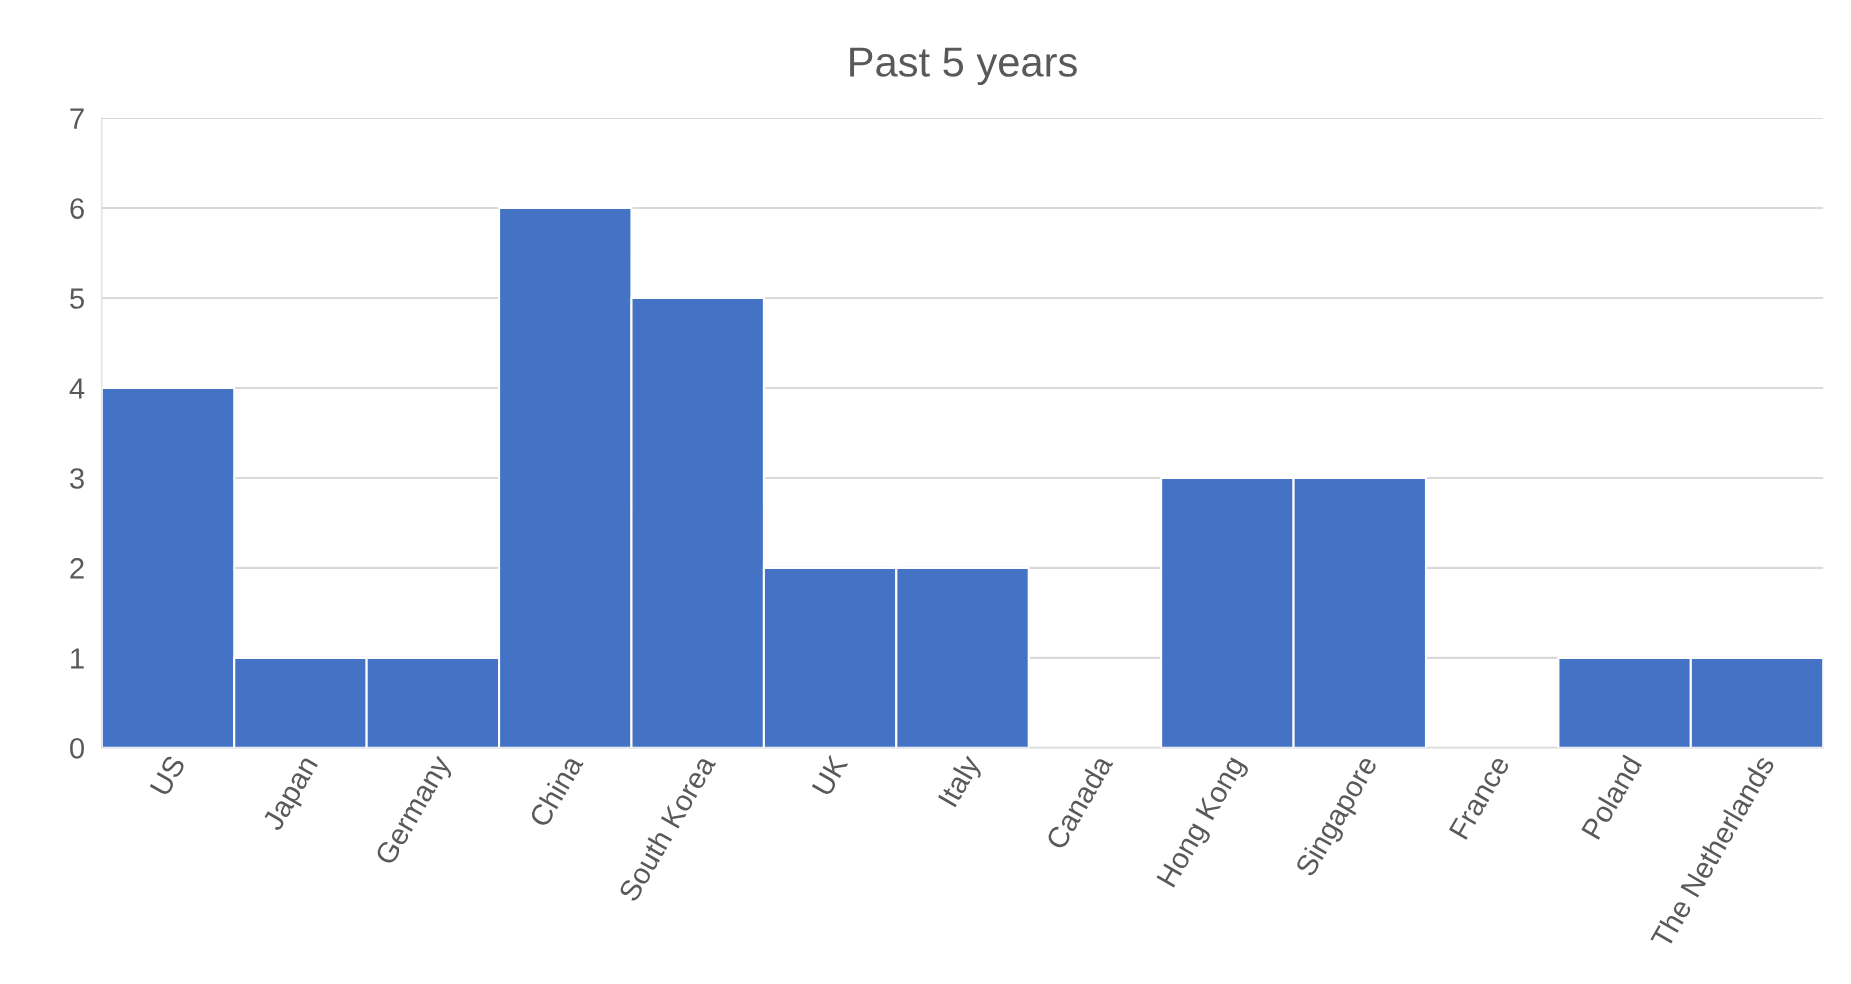 The image size is (1851, 984). What do you see at coordinates (77, 658) in the screenshot?
I see `y-tick-label: 1` at bounding box center [77, 658].